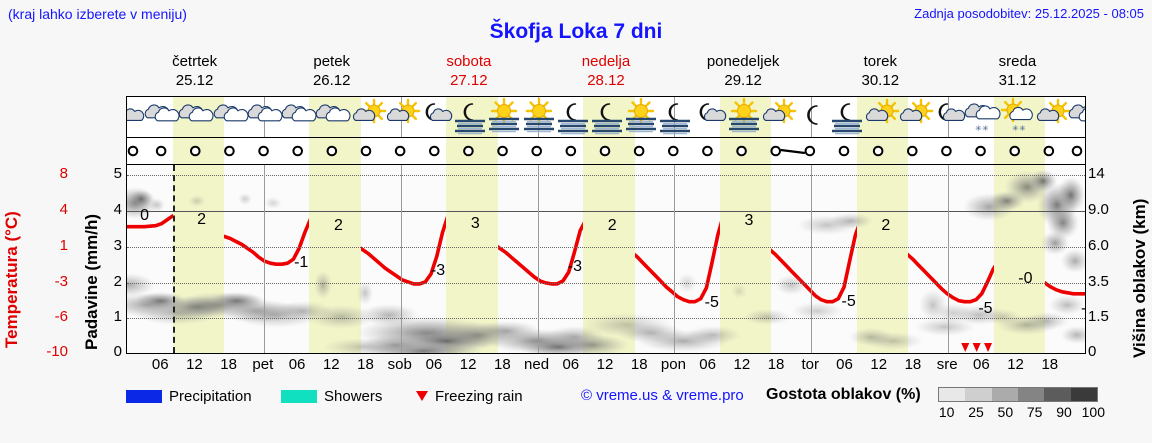  I want to click on moon-cloud-icon, so click(137, 117).